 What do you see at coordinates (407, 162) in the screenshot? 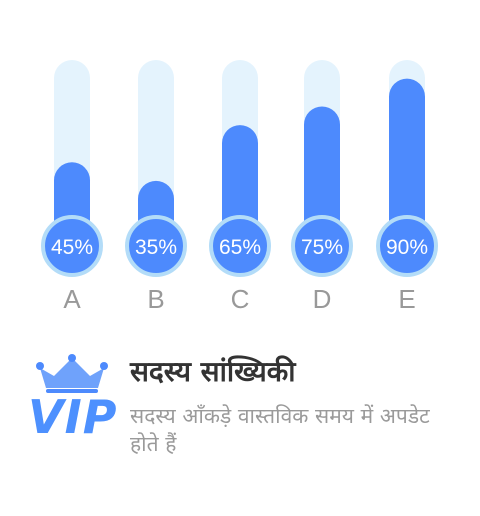
I see `bar-e` at bounding box center [407, 162].